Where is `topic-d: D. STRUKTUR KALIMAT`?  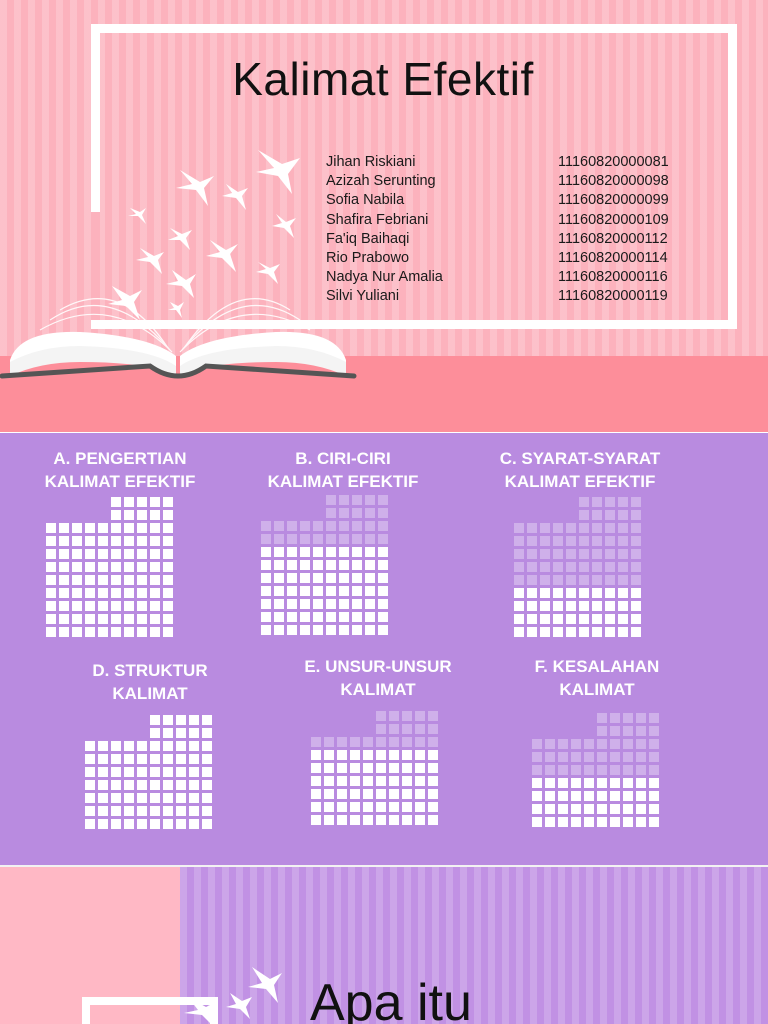 topic-d: D. STRUKTUR KALIMAT is located at coordinates (150, 682).